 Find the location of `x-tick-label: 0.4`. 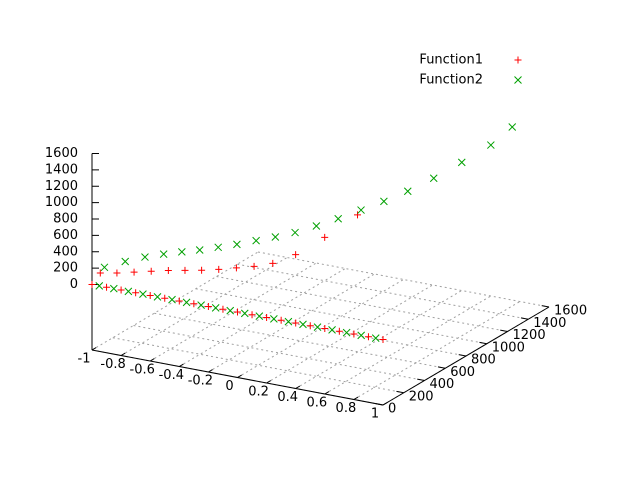

x-tick-label: 0.4 is located at coordinates (287, 397).